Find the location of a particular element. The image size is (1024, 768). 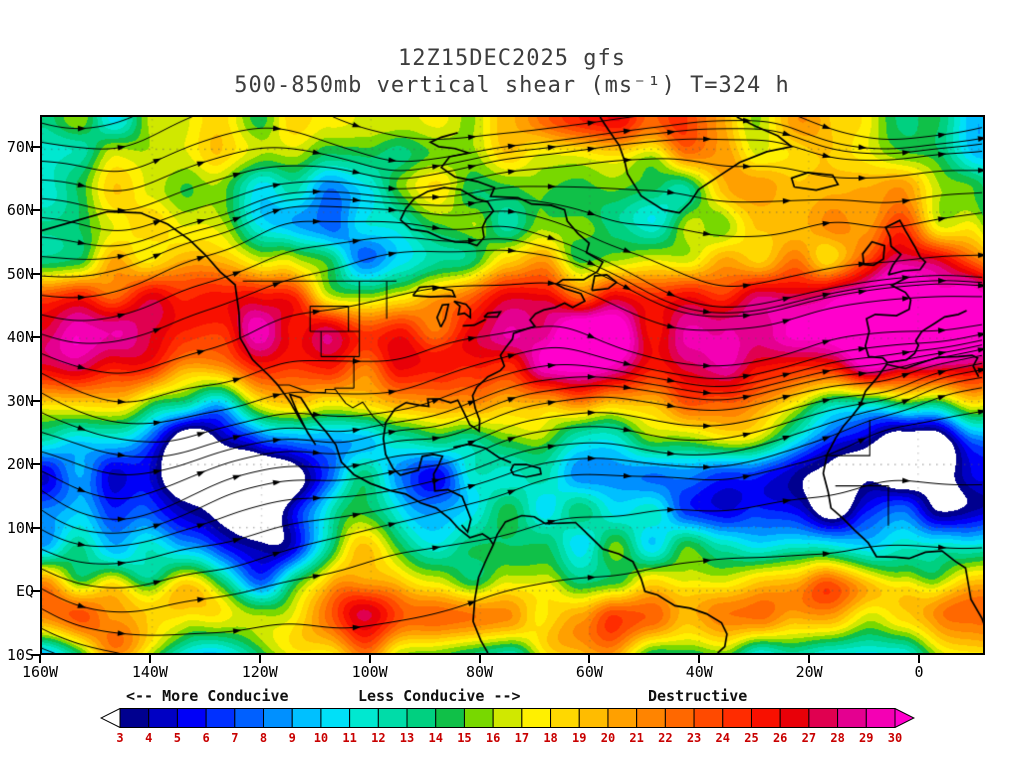

colorbar-tick-label: 10 is located at coordinates (321, 738).